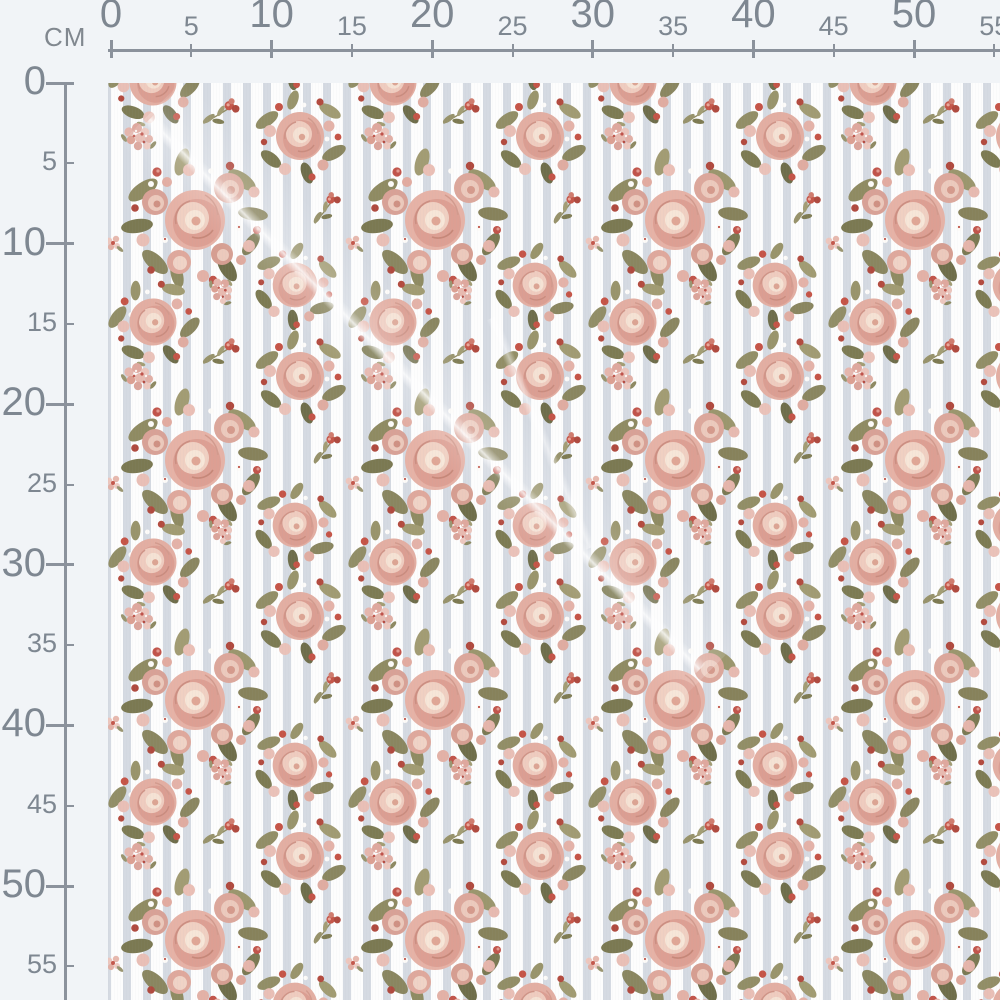 The image size is (1000, 1000). Describe the element at coordinates (41, 964) in the screenshot. I see `ruler-left-tick-label: 55` at that location.